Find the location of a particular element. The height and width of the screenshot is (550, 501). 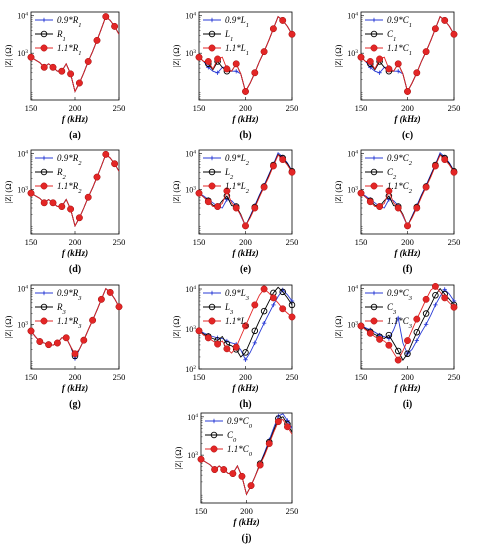

legend-label: 0.9*C0 is located at coordinates (240, 423).